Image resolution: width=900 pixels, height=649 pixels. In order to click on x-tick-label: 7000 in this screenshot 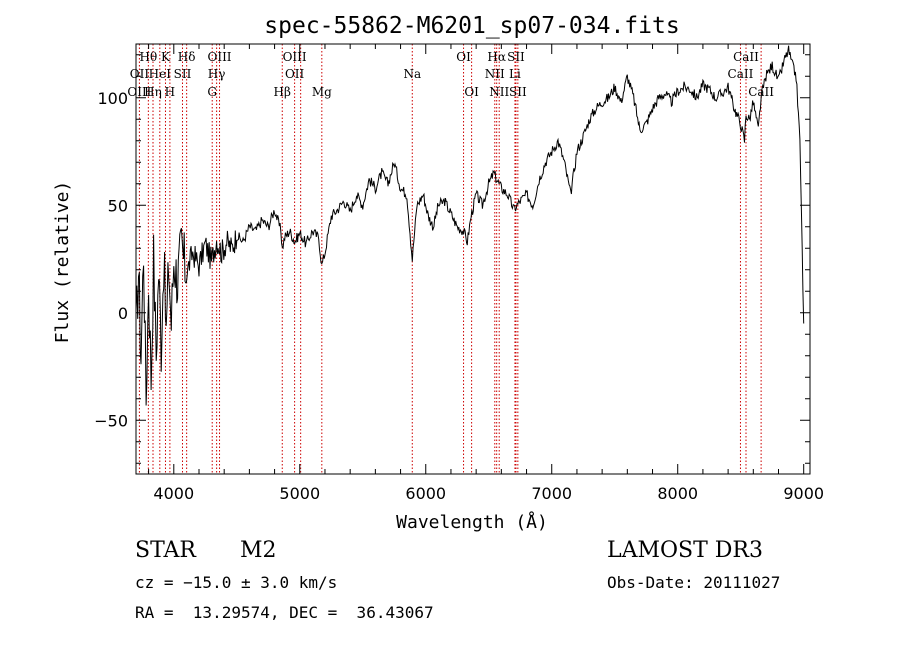, I will do `click(551, 493)`.